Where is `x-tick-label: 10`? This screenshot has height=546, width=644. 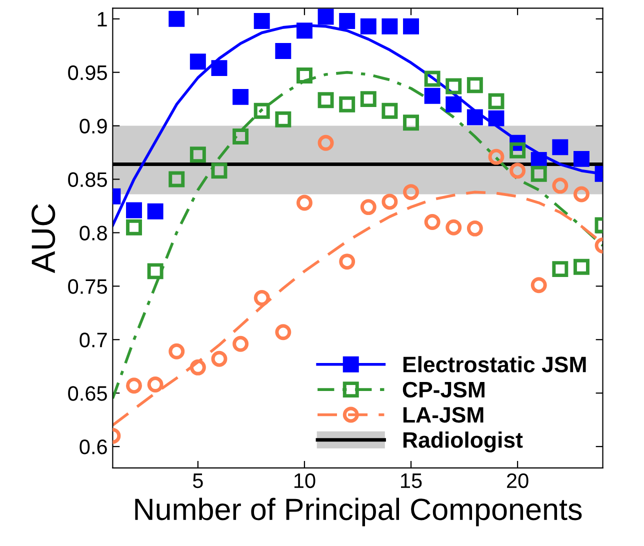
x-tick-label: 10 is located at coordinates (305, 480).